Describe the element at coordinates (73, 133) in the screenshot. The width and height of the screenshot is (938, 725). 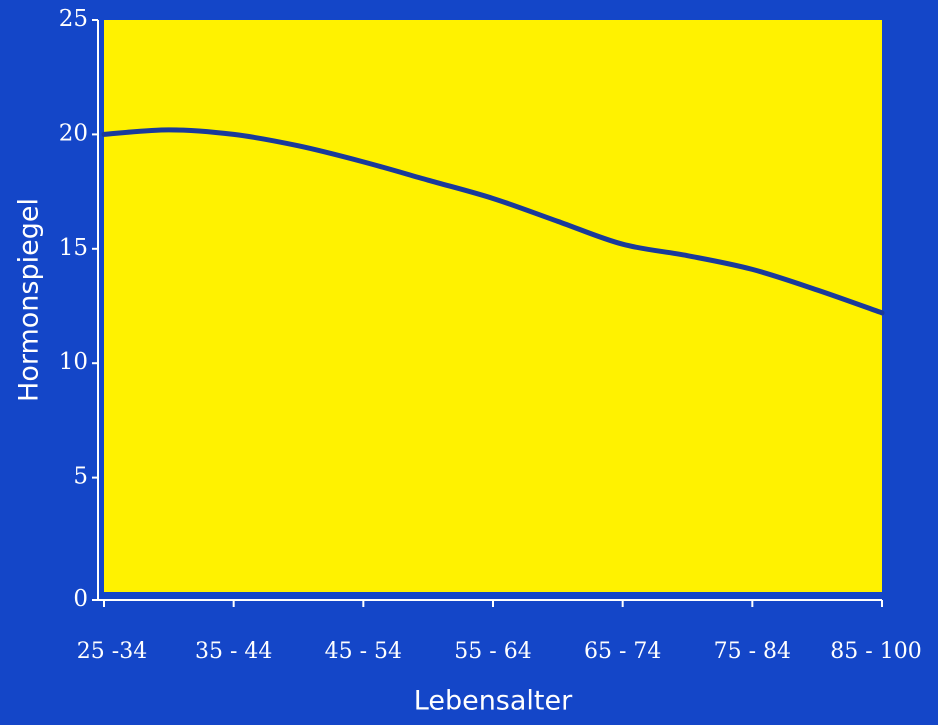
I see `y-tick-label: 20` at that location.